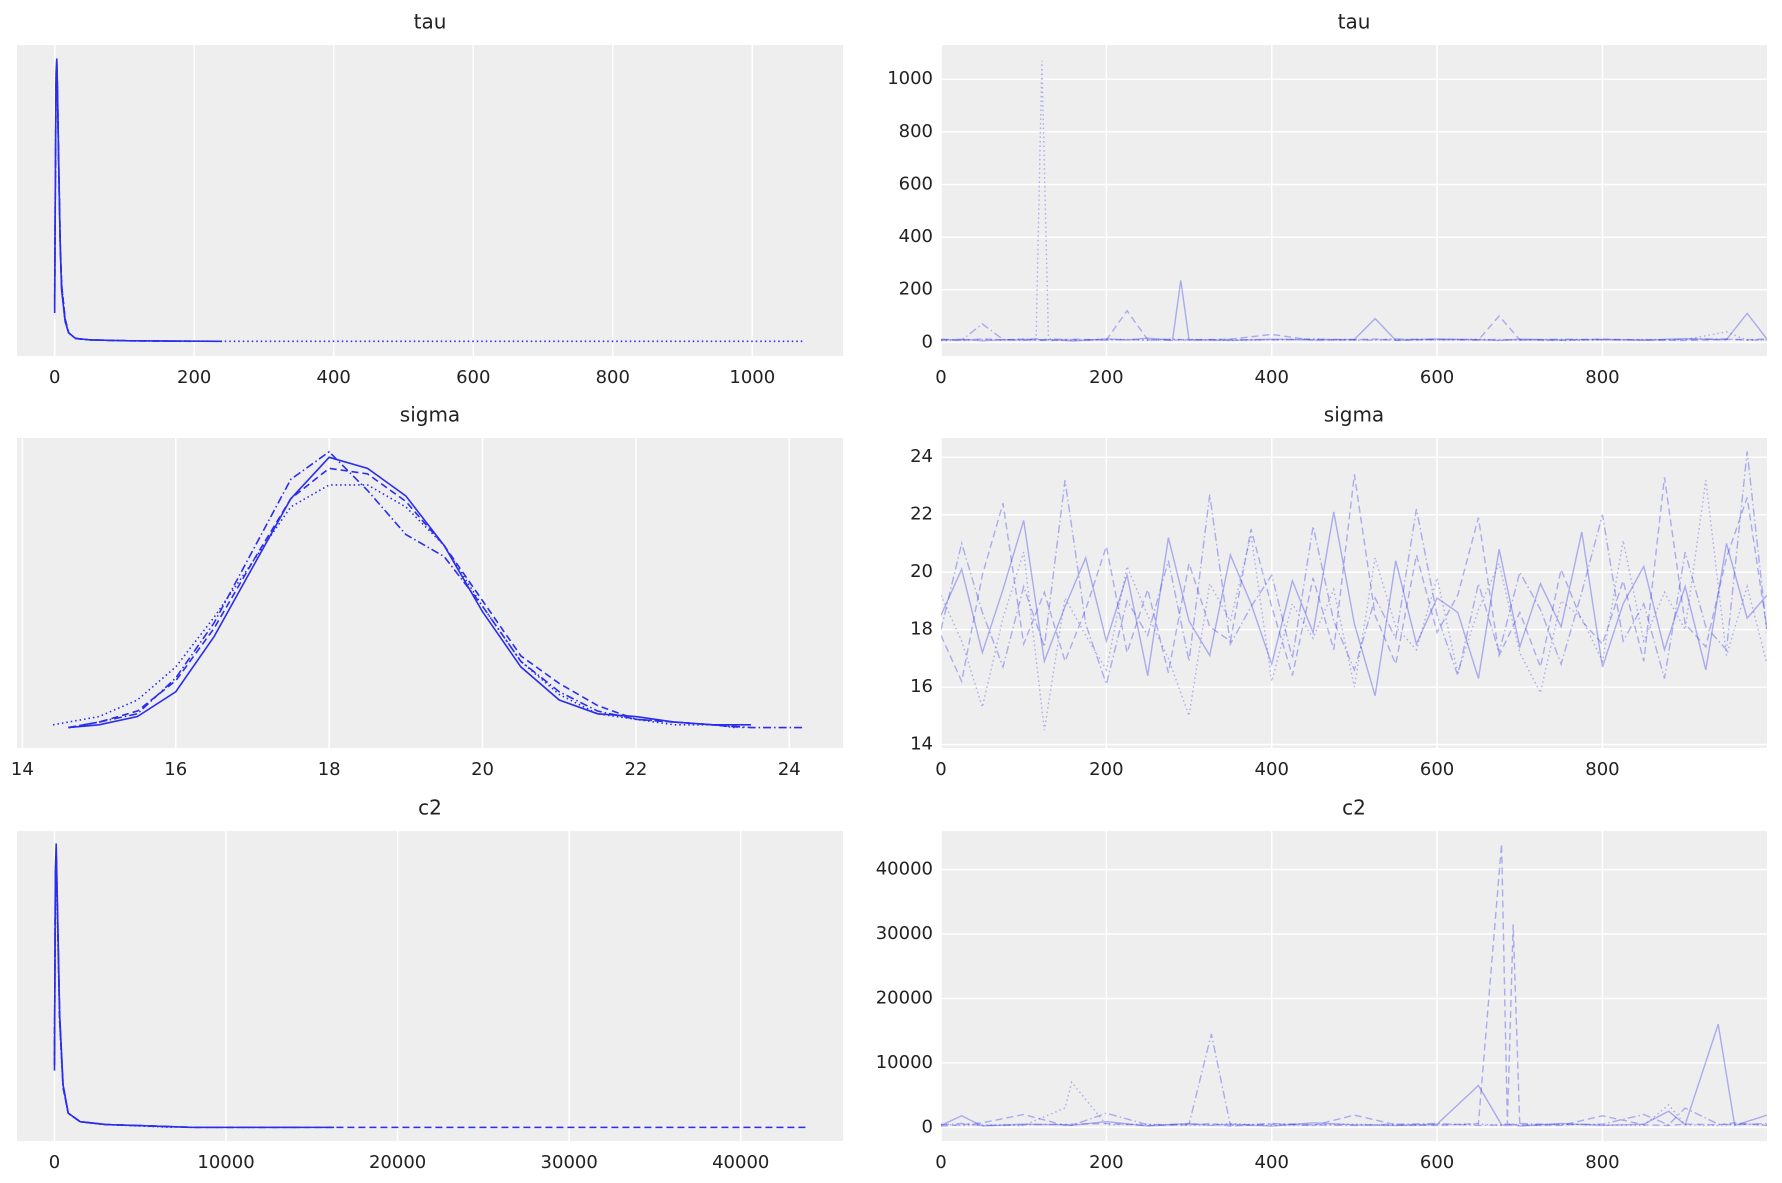  I want to click on x-tick-label: 14, so click(22, 769).